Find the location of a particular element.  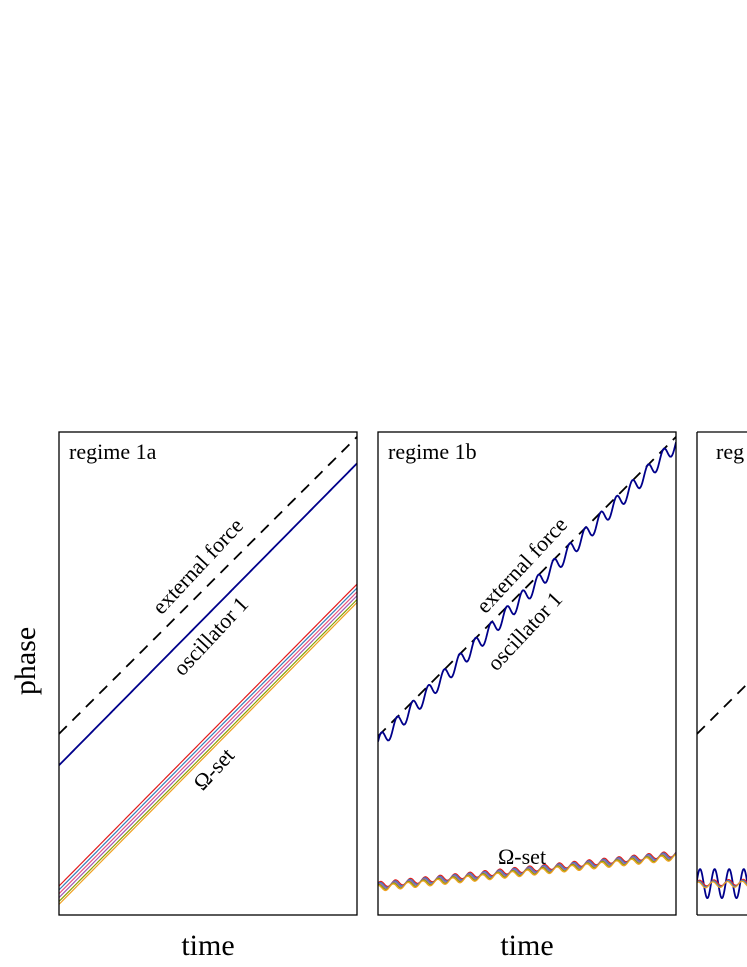

annotation-oscillator-1: oscillator 1 is located at coordinates (210, 635).